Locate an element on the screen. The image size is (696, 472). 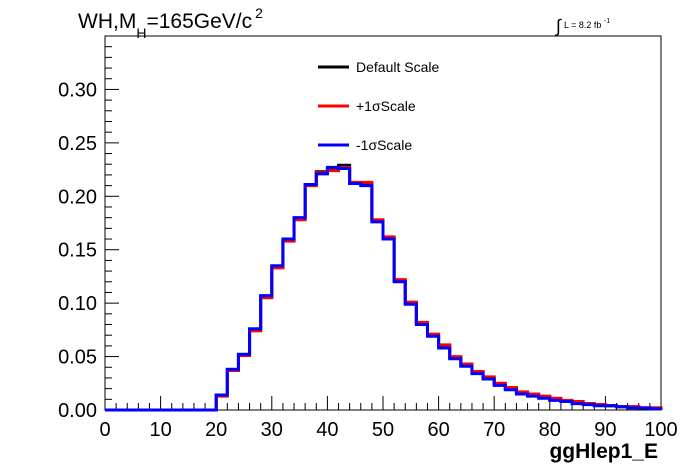
title-value: =165GeV/c is located at coordinates (199, 21).